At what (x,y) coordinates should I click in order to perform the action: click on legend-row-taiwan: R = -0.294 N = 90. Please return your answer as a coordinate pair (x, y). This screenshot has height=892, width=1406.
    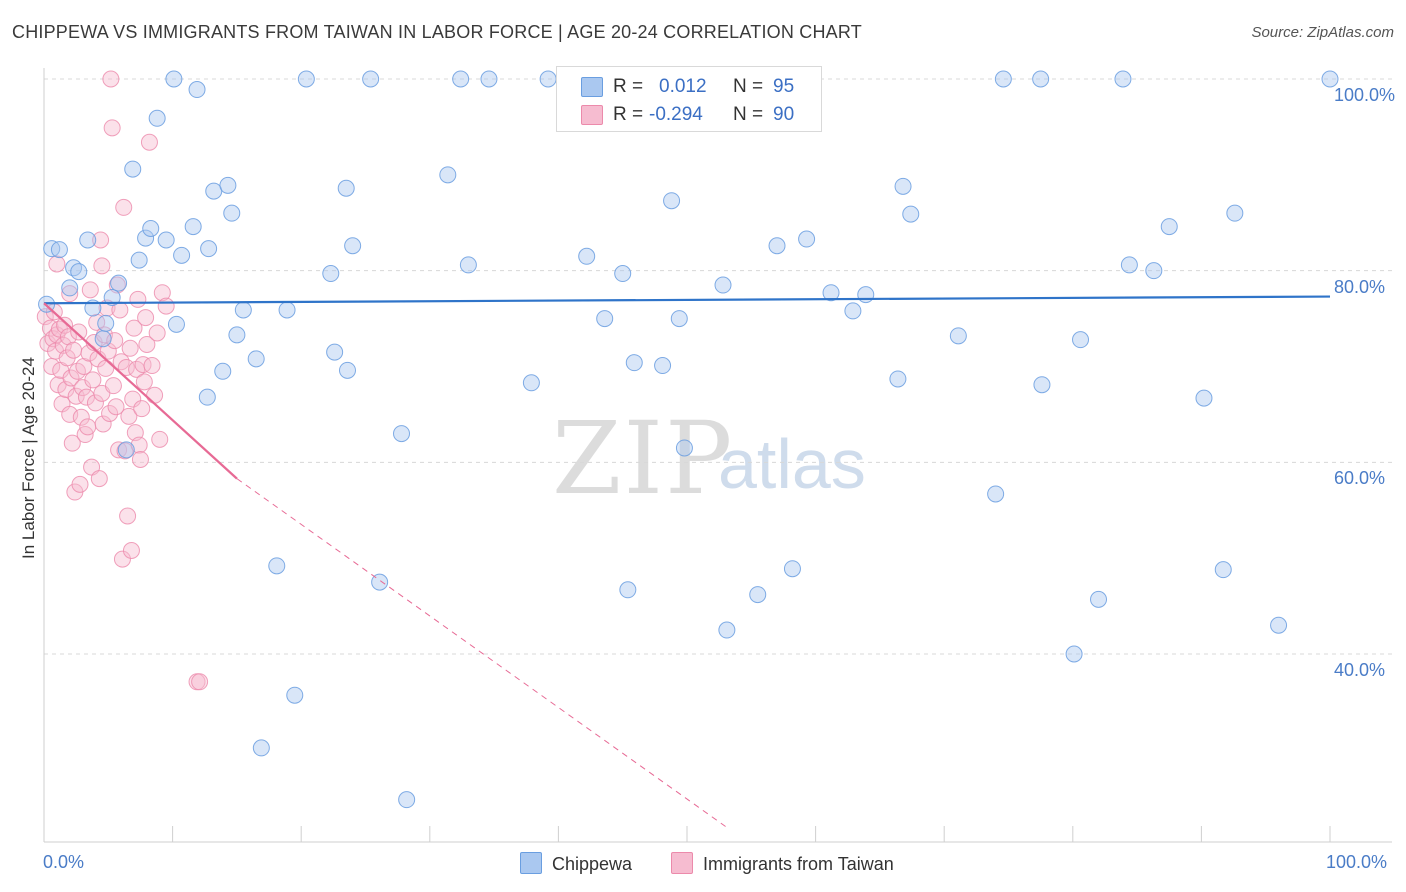
    Looking at the image, I should click on (689, 114).